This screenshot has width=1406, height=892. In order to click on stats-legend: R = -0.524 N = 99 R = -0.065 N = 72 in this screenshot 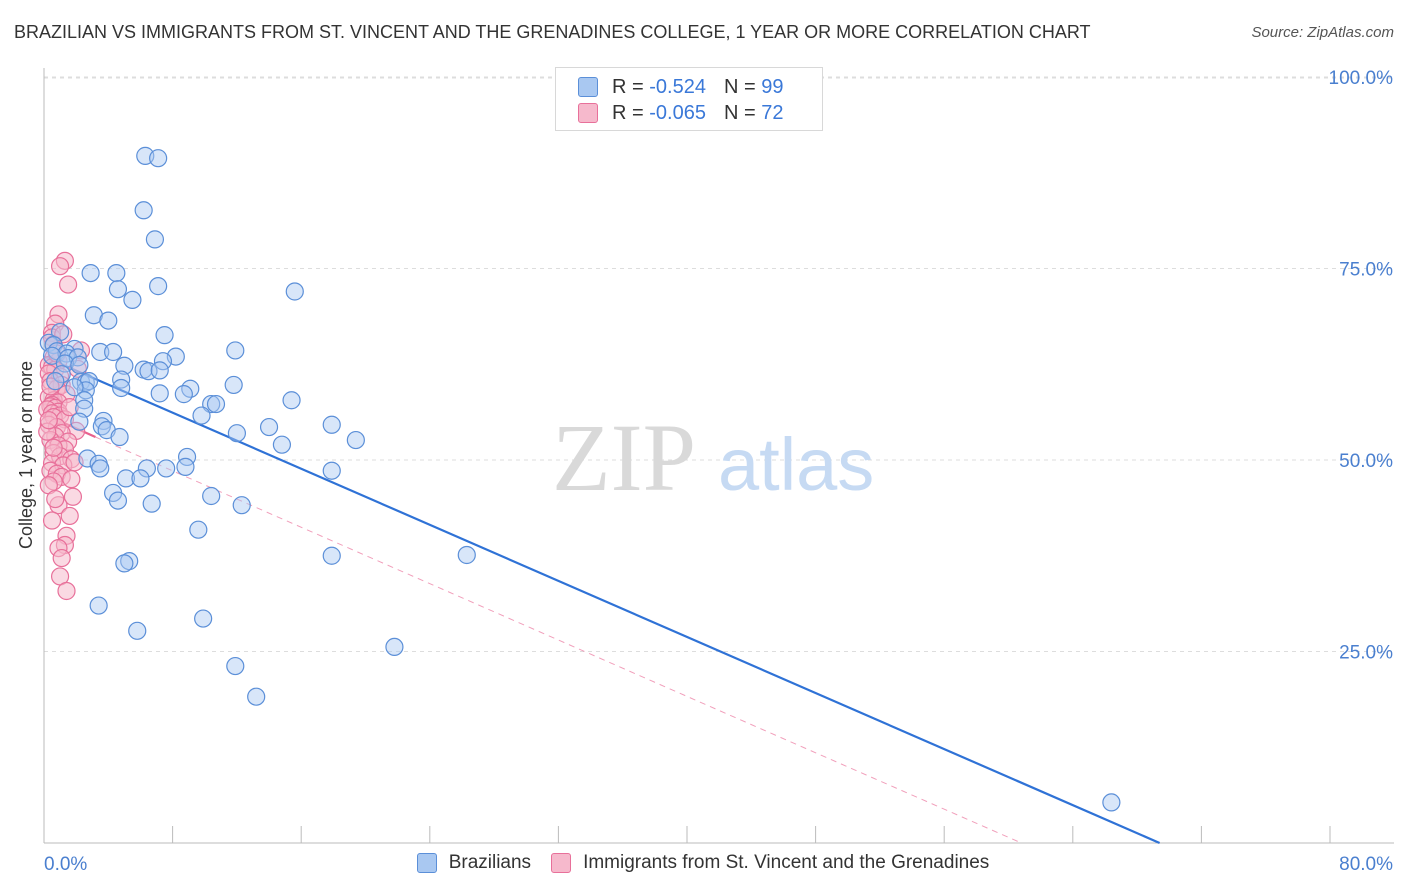, I will do `click(689, 99)`.